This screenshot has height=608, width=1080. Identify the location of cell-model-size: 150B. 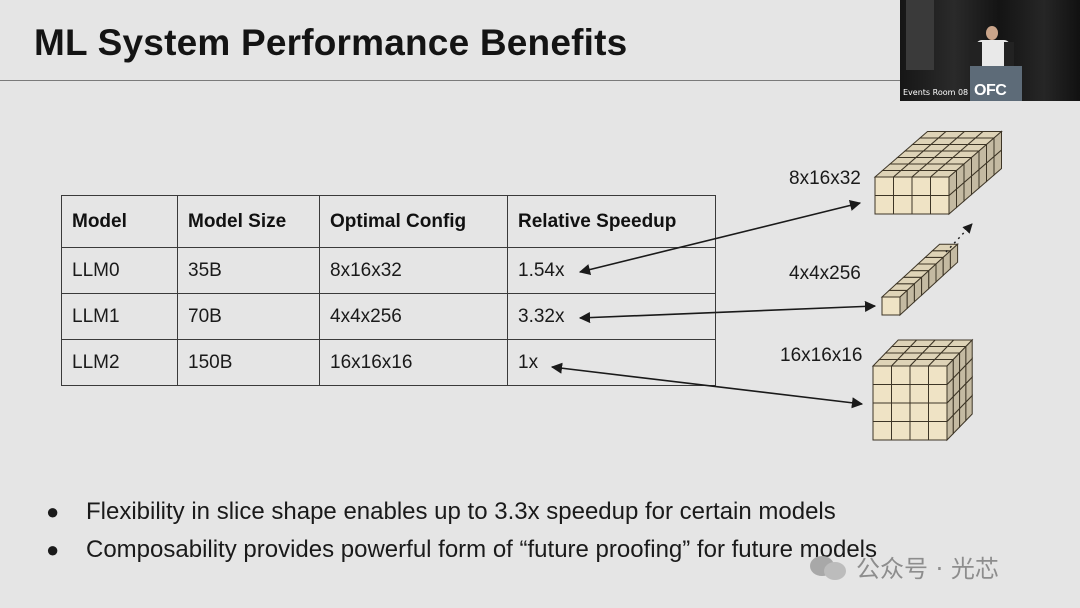
(248, 362).